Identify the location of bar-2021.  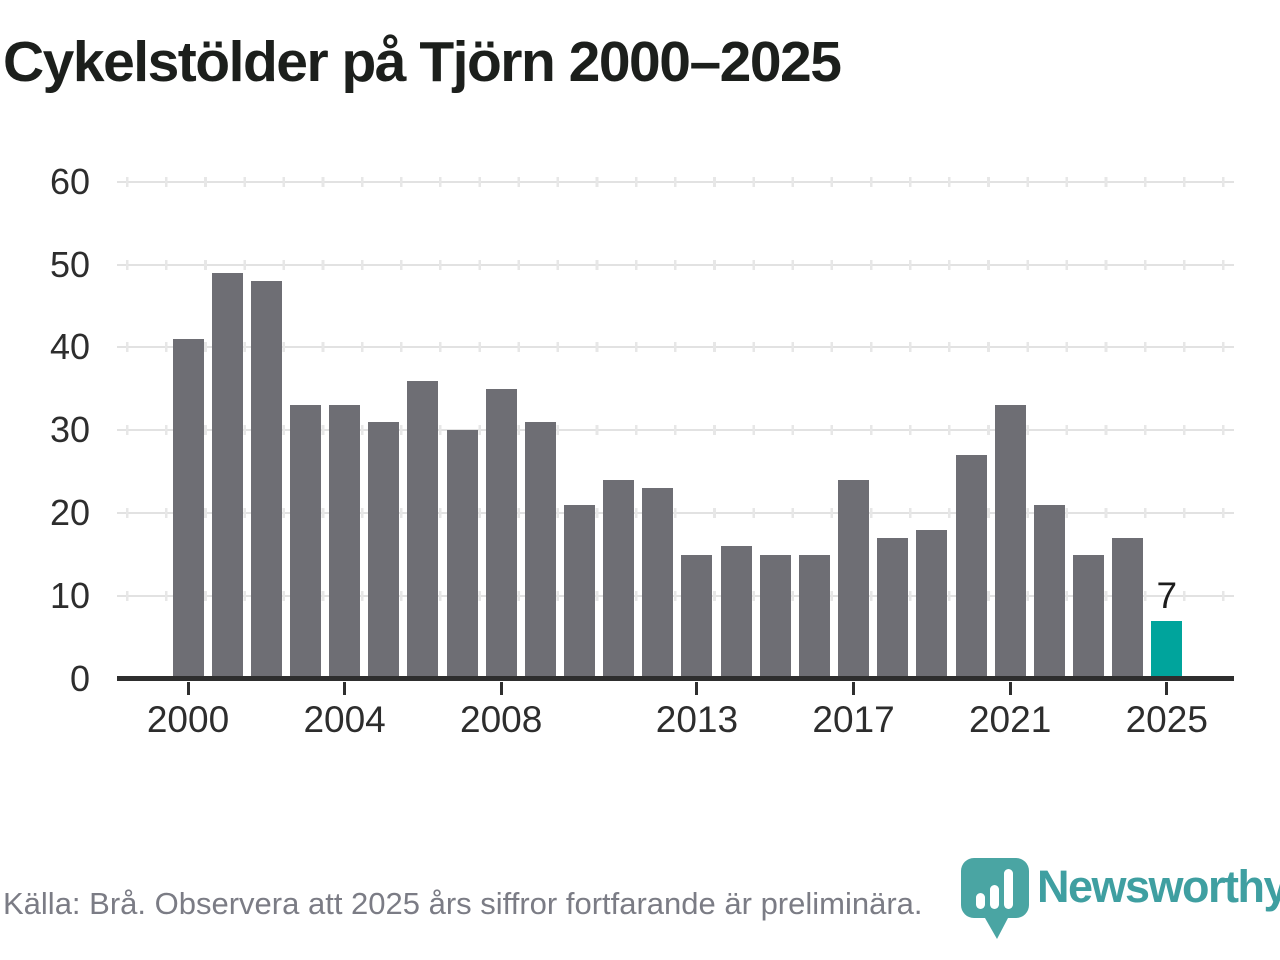
(1010, 542).